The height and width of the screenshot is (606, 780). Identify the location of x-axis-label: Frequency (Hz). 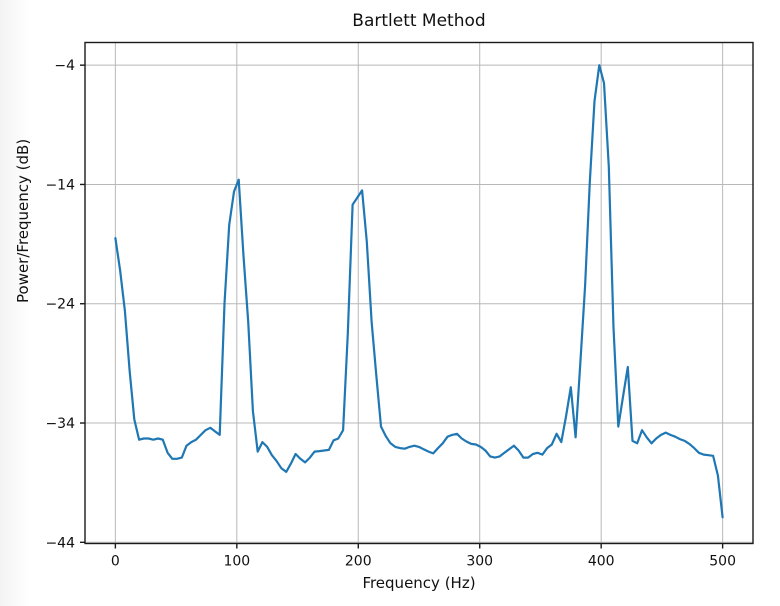
(419, 583).